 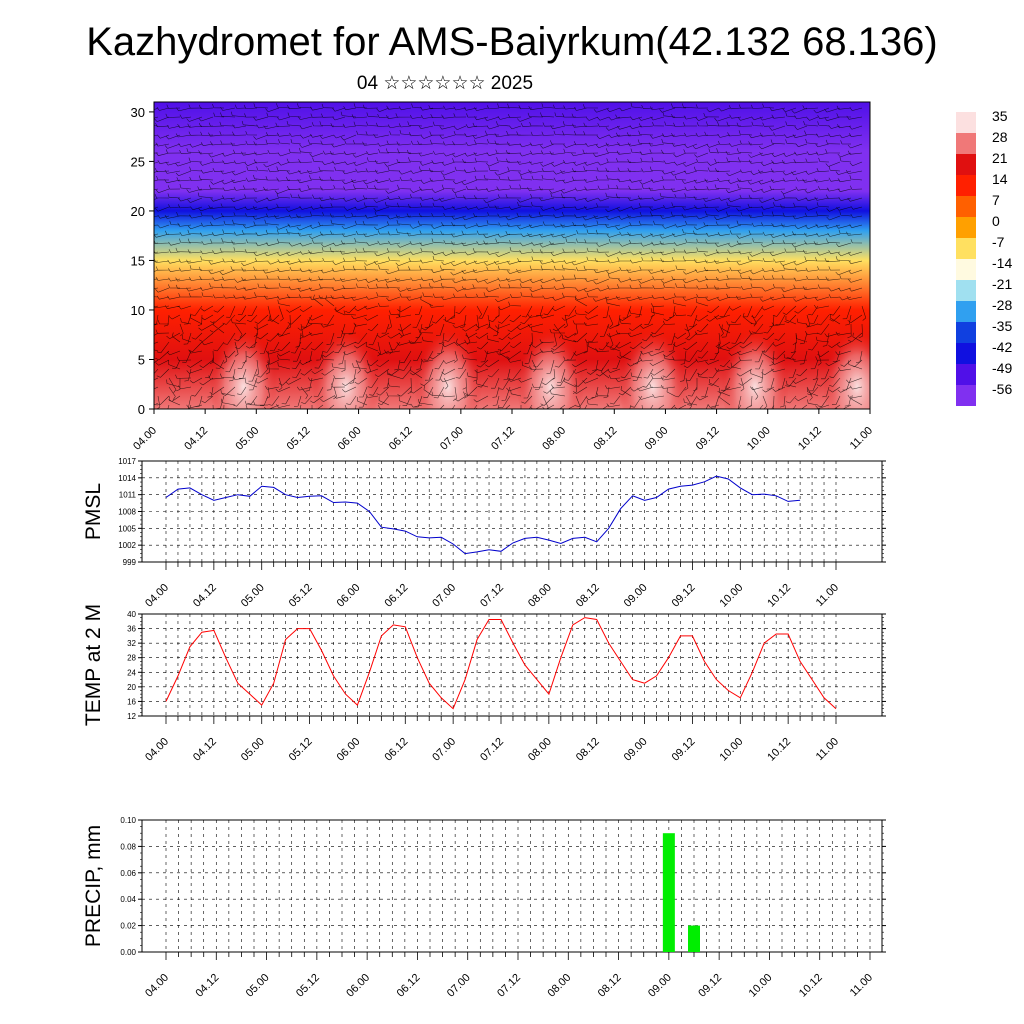 What do you see at coordinates (483, 515) in the screenshot?
I see `data-line` at bounding box center [483, 515].